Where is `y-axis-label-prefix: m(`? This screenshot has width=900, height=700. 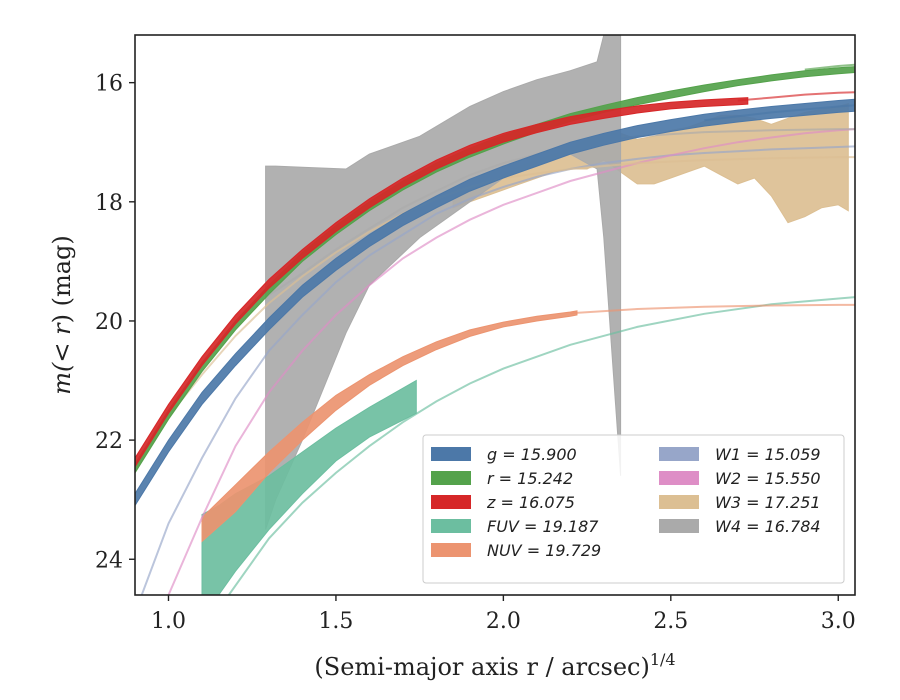 y-axis-label-prefix: m( is located at coordinates (62, 378).